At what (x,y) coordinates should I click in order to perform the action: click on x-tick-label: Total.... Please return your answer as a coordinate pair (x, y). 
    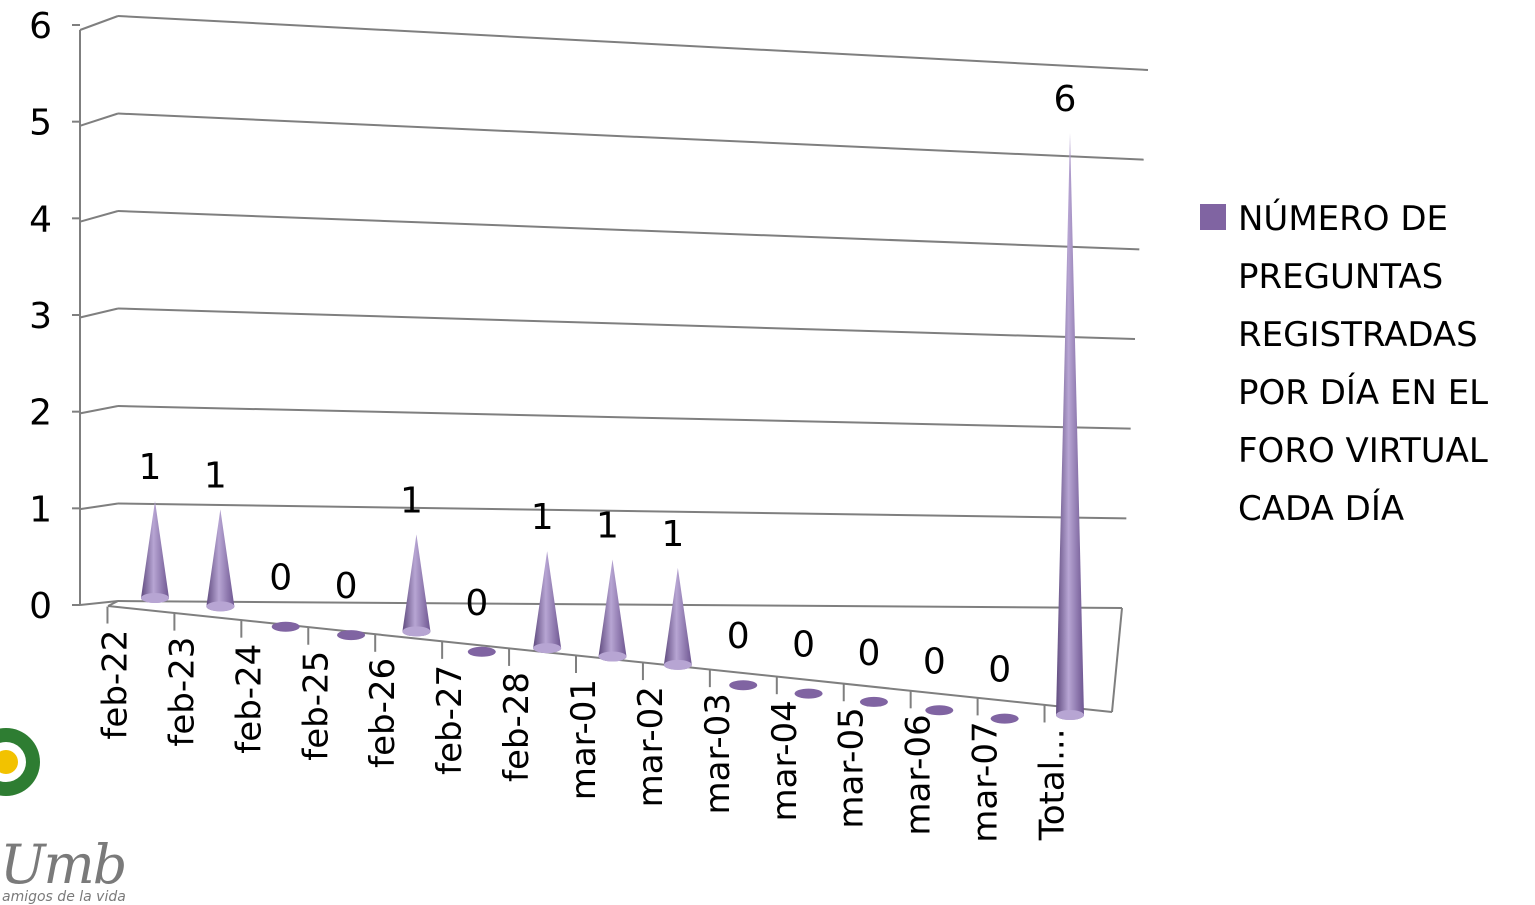
    Looking at the image, I should click on (1053, 784).